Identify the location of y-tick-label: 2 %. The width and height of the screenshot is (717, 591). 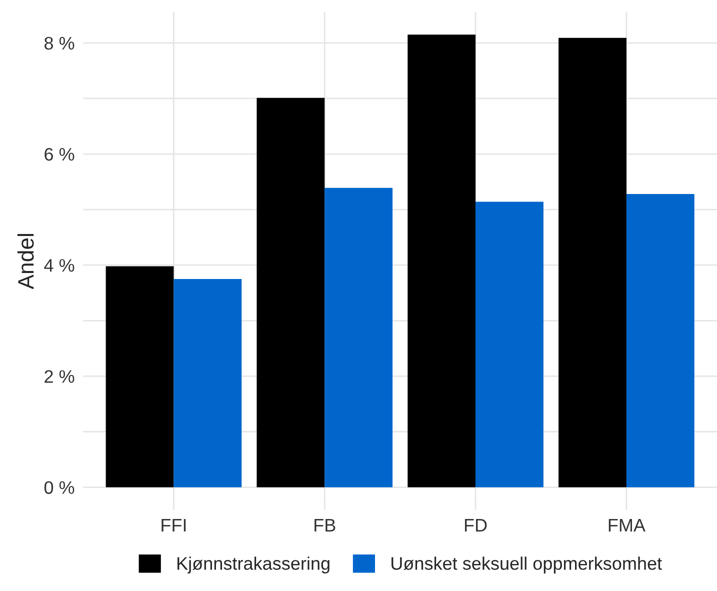
(59, 376).